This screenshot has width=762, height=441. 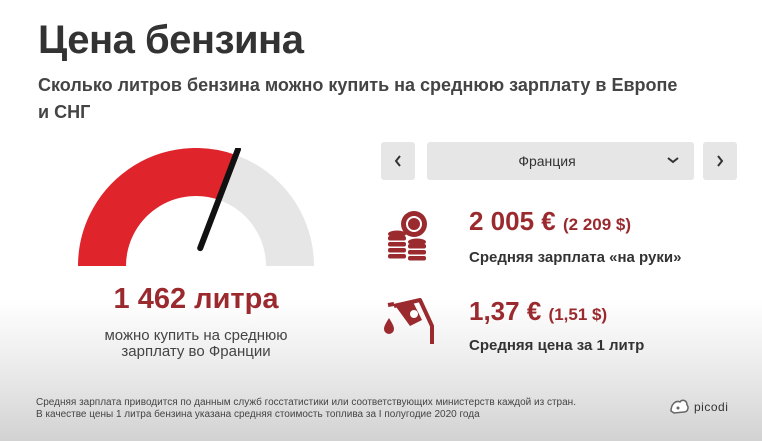 I want to click on salary-label: Средняя зарплата «на руки», so click(x=575, y=257).